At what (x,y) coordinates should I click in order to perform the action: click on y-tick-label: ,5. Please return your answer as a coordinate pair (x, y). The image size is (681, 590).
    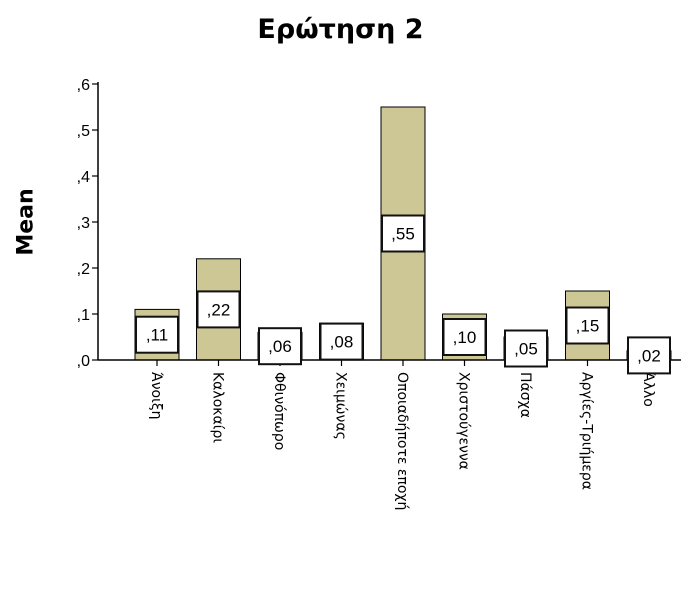
    Looking at the image, I should click on (83, 131).